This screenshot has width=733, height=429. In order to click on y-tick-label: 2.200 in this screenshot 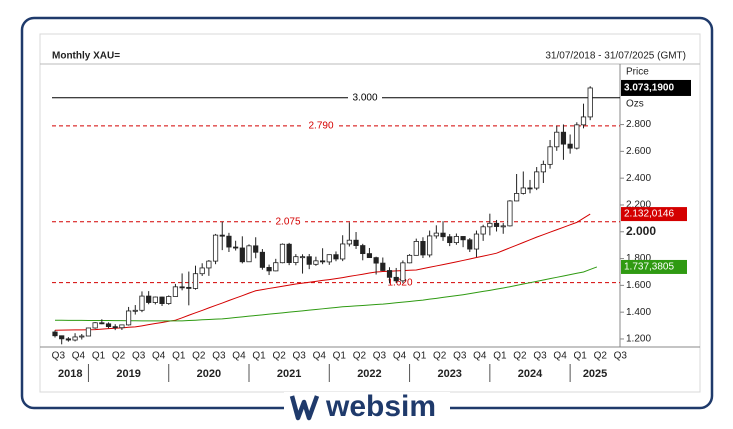, I will do `click(638, 205)`.